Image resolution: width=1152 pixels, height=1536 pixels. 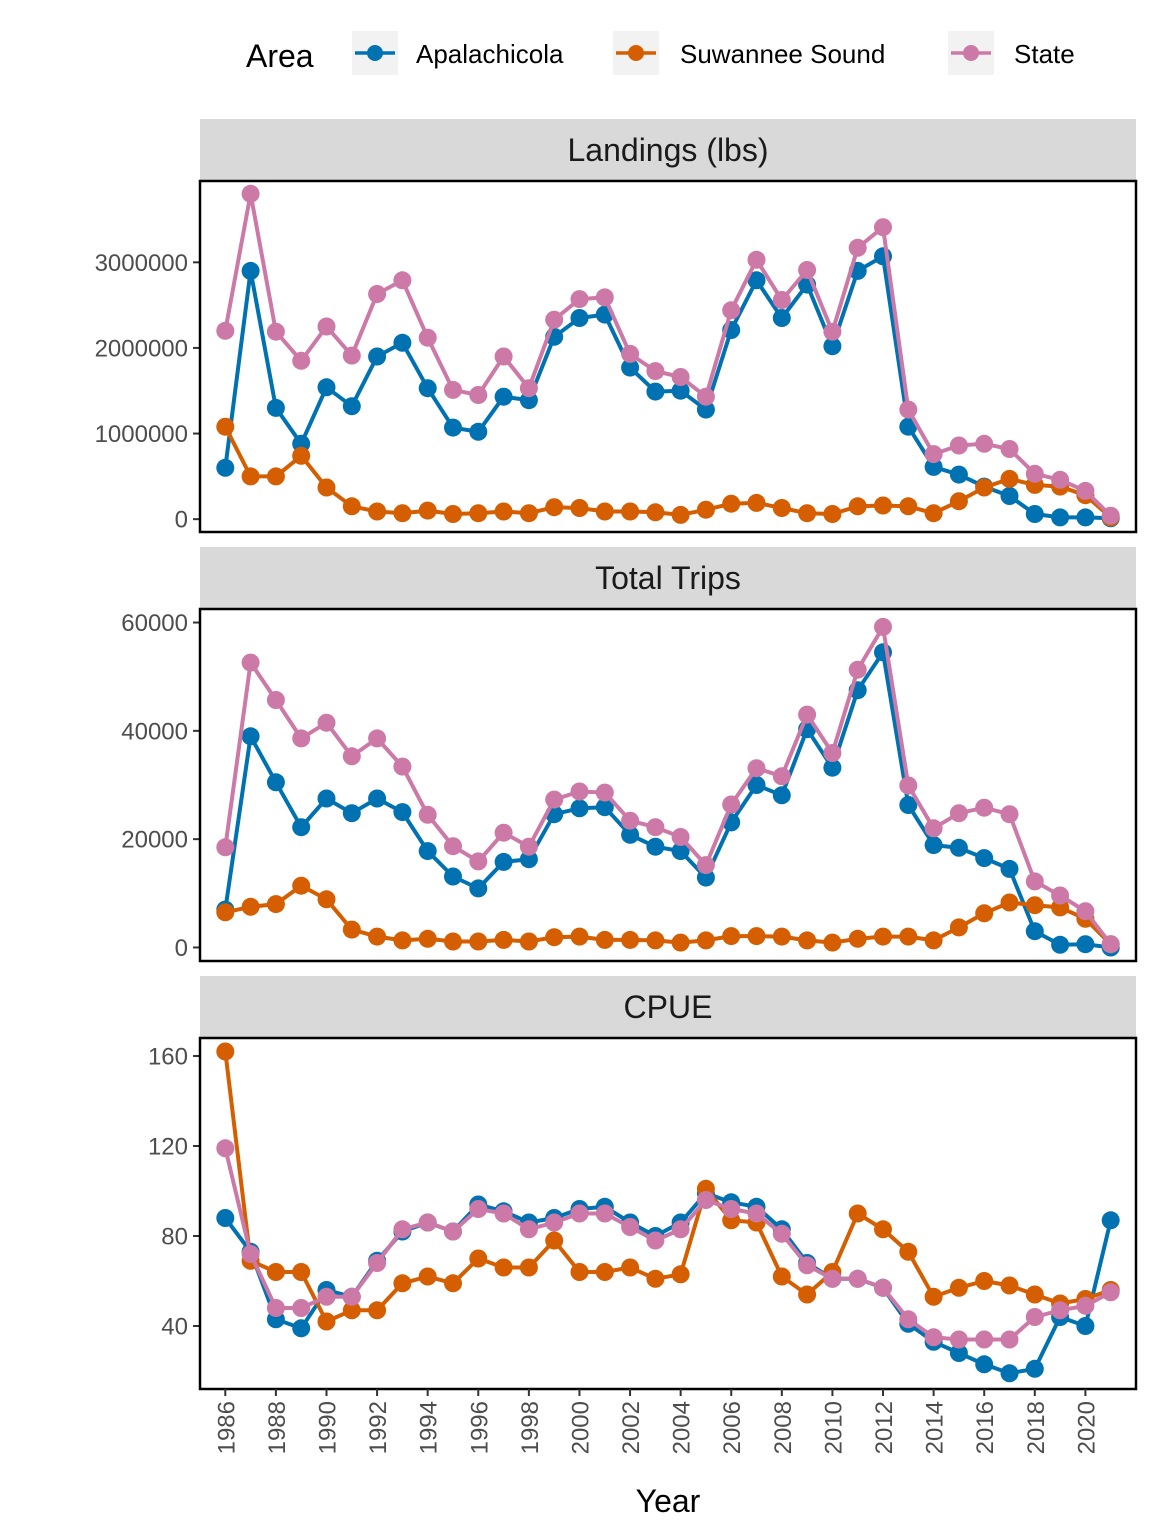 I want to click on y-tick-label: 2000000, so click(x=141, y=348).